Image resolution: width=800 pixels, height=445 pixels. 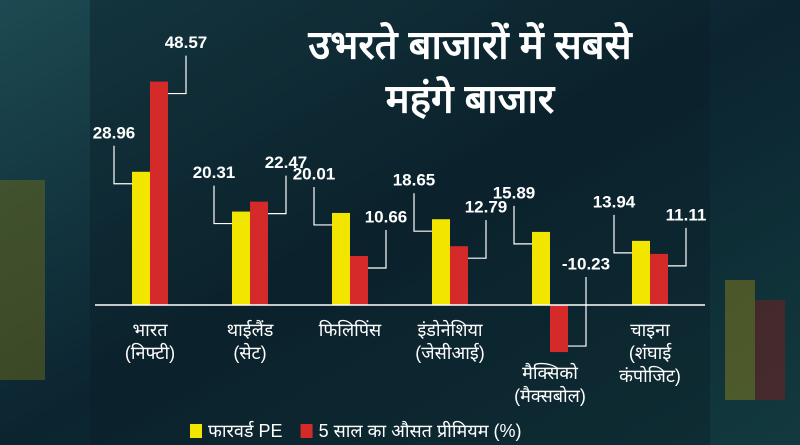 I want to click on x-tick-label: (शंघाई, so click(x=651, y=352).